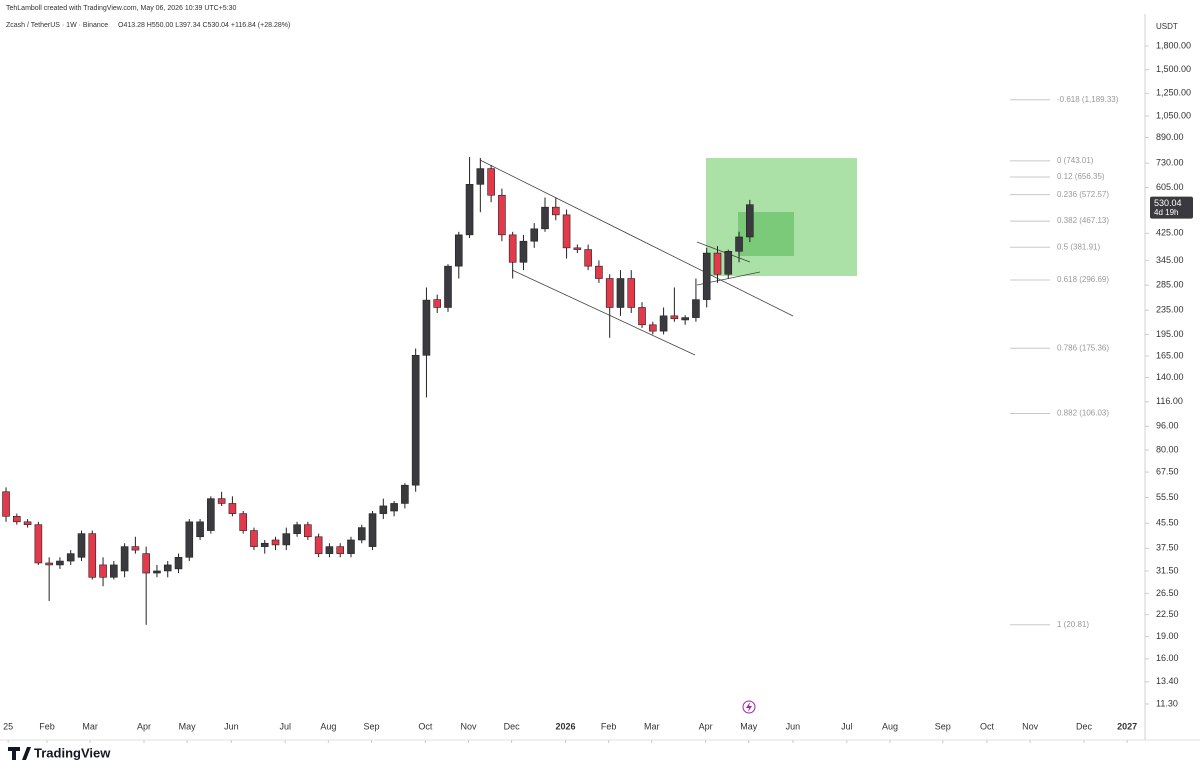 This screenshot has width=1200, height=777. What do you see at coordinates (1170, 310) in the screenshot?
I see `y-tick-label: 235.00` at bounding box center [1170, 310].